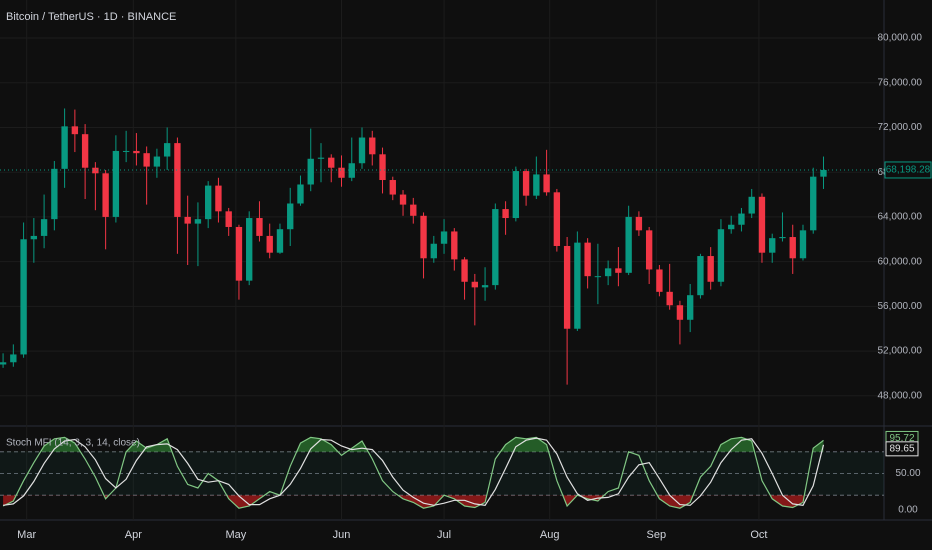 The height and width of the screenshot is (550, 932). Describe the element at coordinates (900, 395) in the screenshot. I see `y-tick-label: 48,000.00` at that location.